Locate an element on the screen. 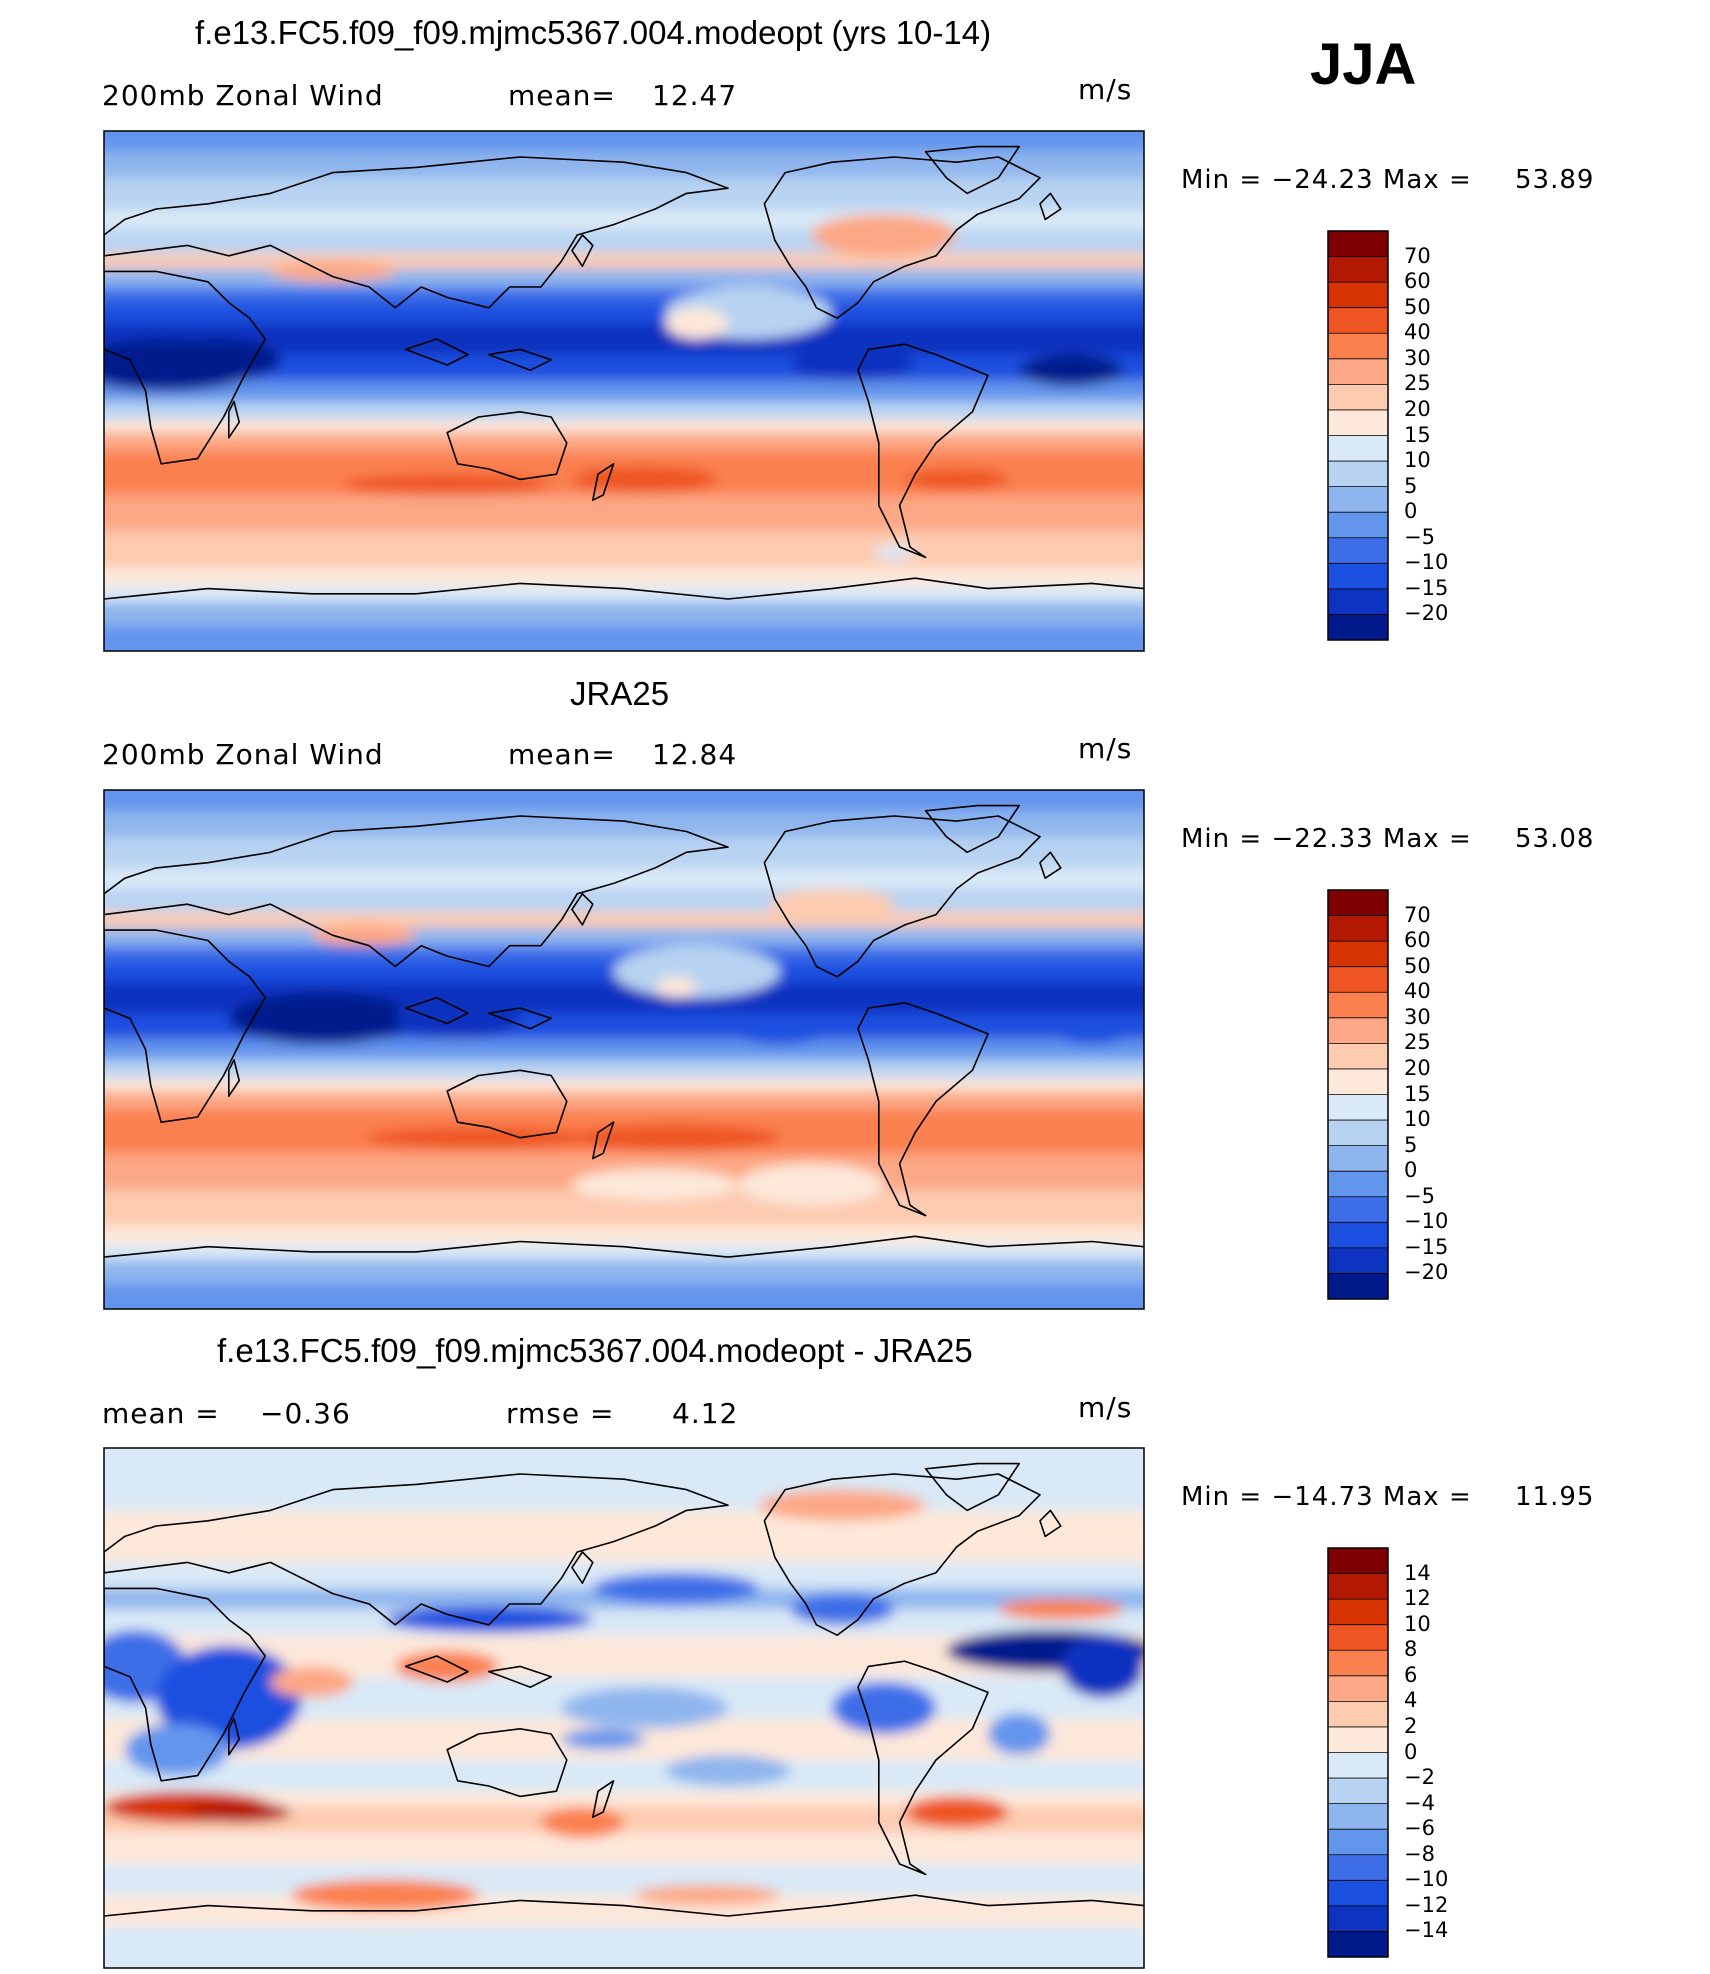 Image resolution: width=1710 pixels, height=1974 pixels. colorbar-tick-label: 4 is located at coordinates (1411, 1700).